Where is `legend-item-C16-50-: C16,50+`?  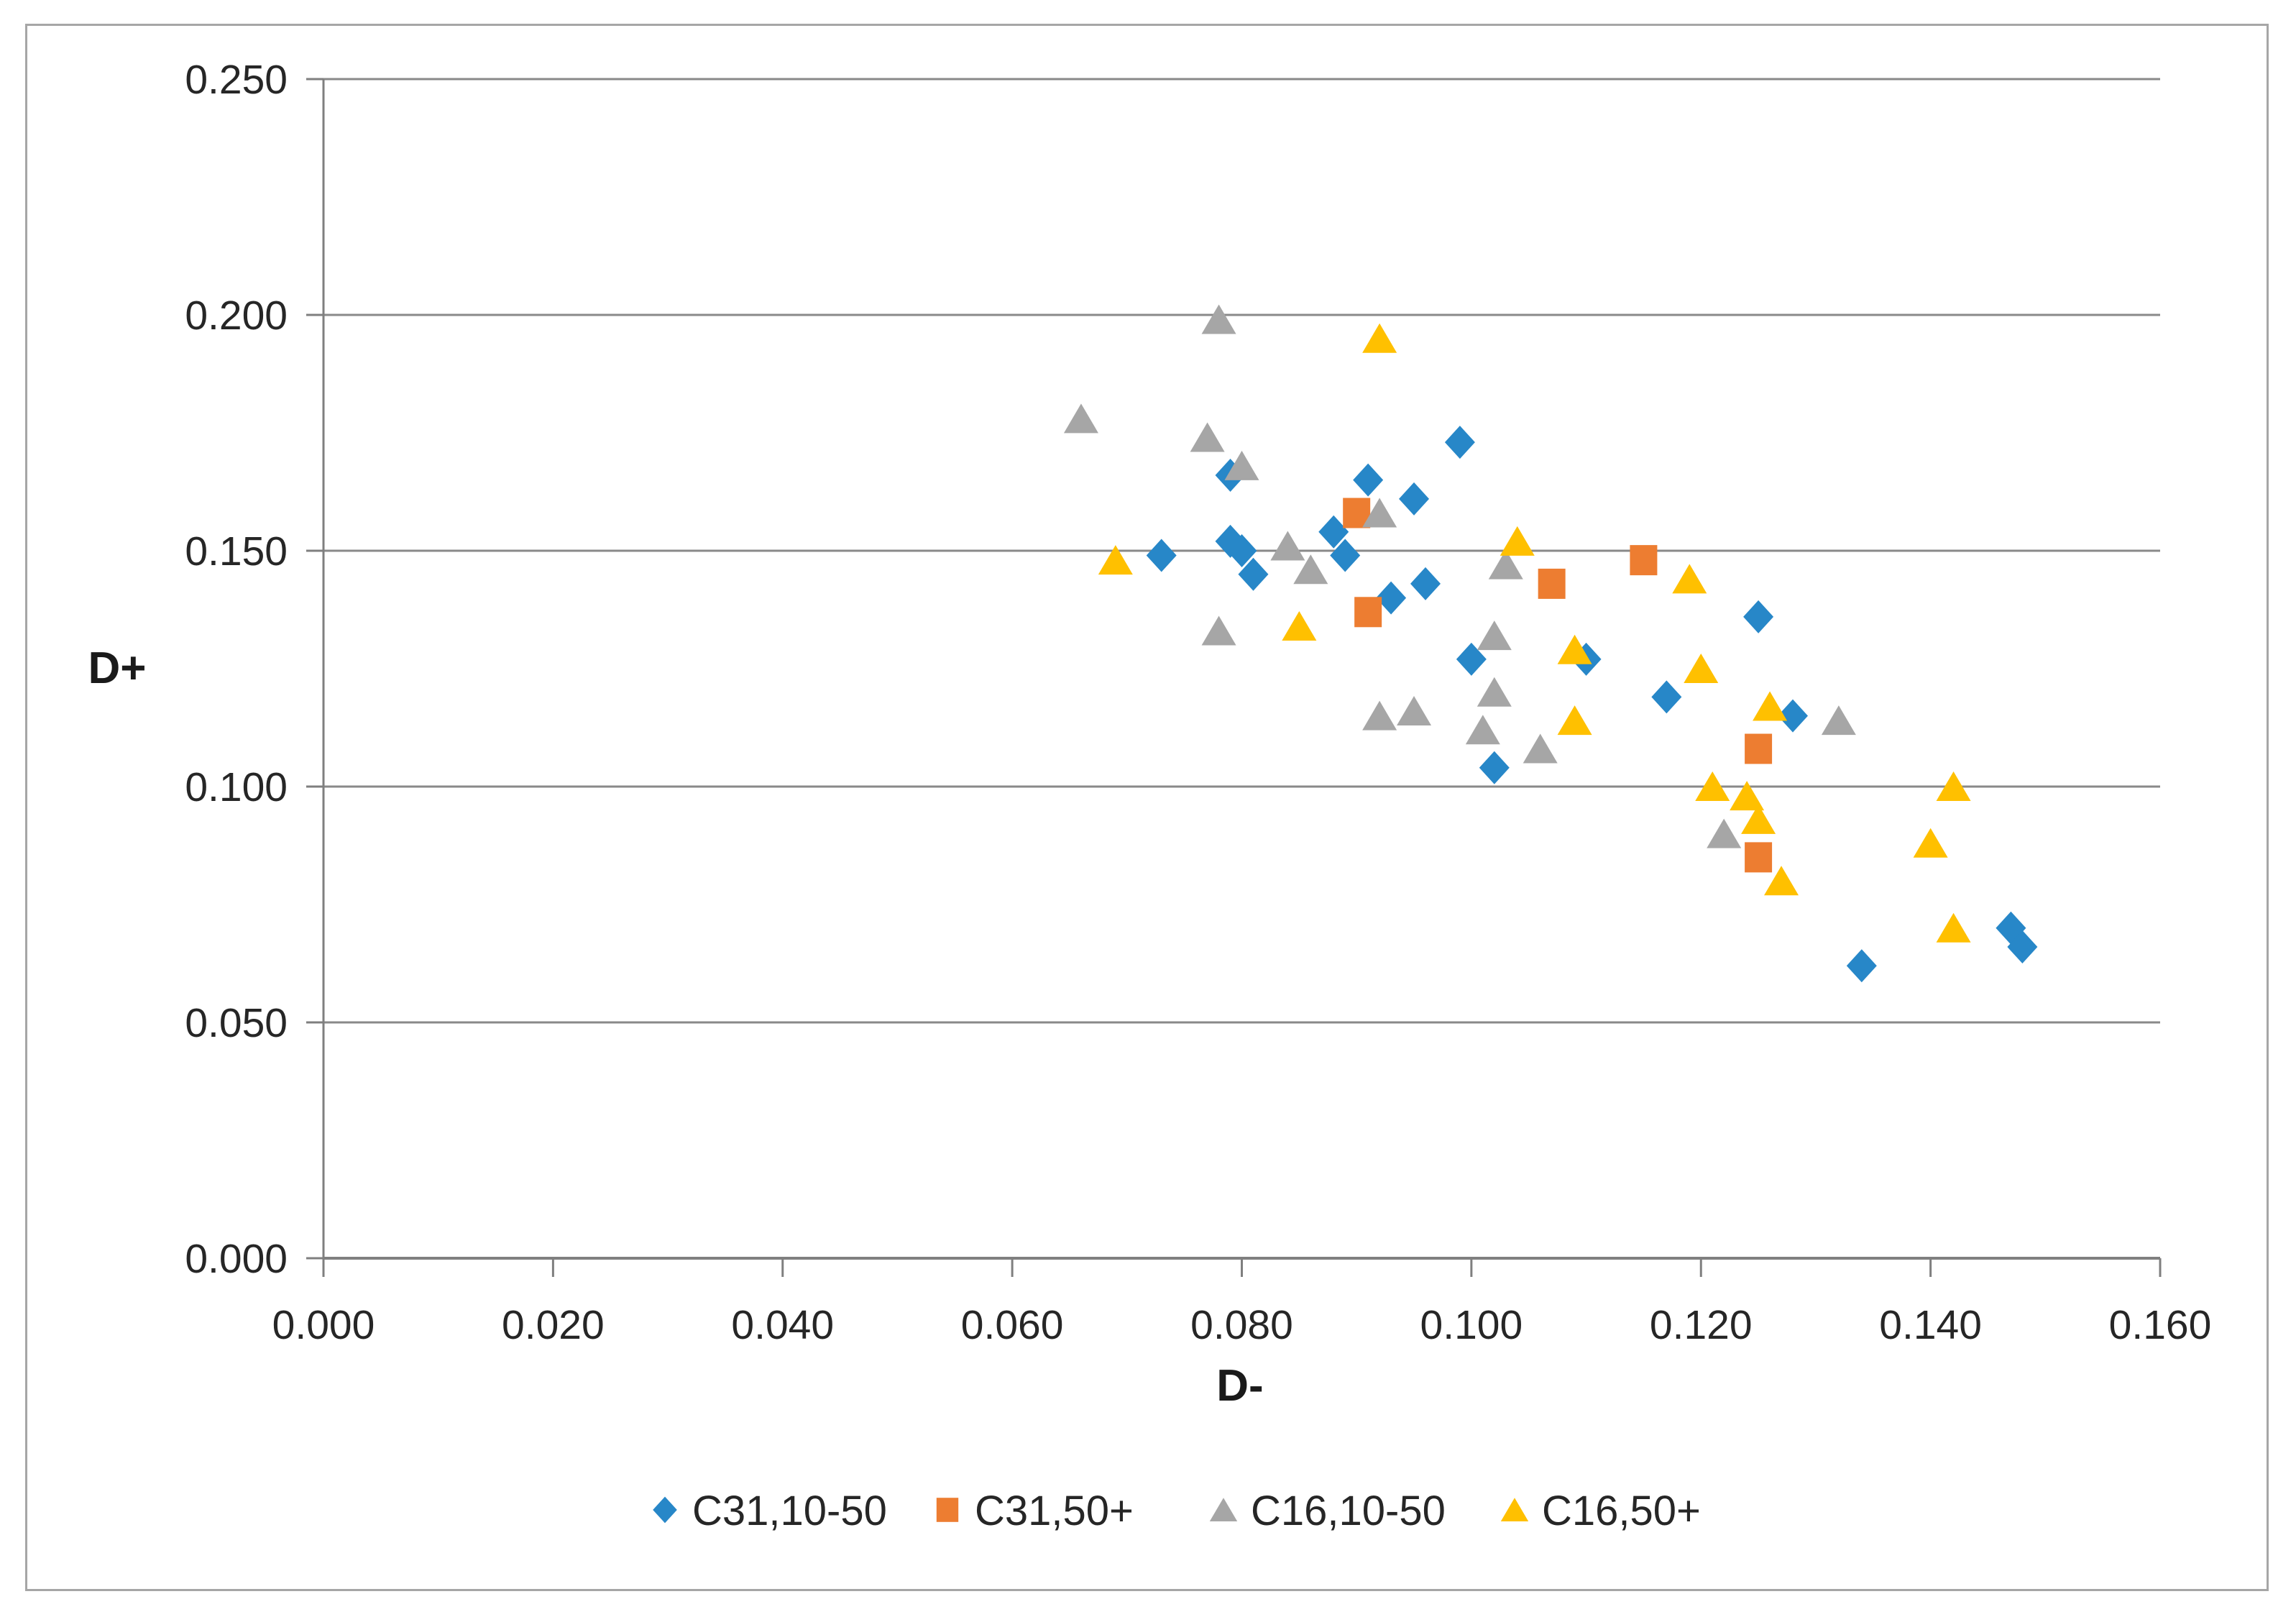 legend-item-C16-50-: C16,50+ is located at coordinates (1601, 1511).